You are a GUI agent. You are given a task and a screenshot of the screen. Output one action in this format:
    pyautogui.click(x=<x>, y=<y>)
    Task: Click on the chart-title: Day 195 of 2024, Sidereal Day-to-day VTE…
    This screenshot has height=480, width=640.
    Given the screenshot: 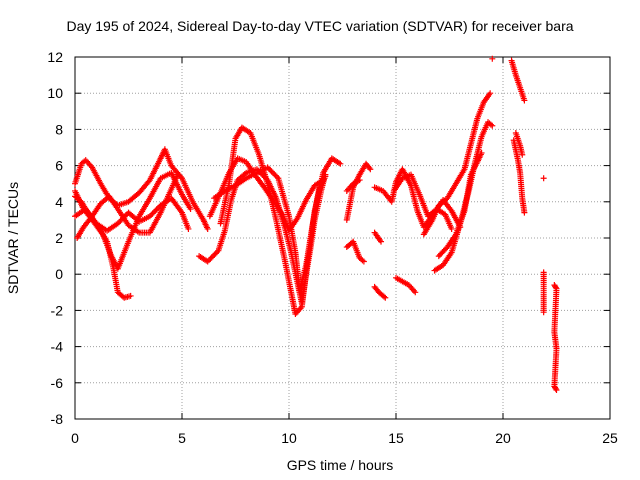 What is the action you would take?
    pyautogui.click(x=320, y=26)
    